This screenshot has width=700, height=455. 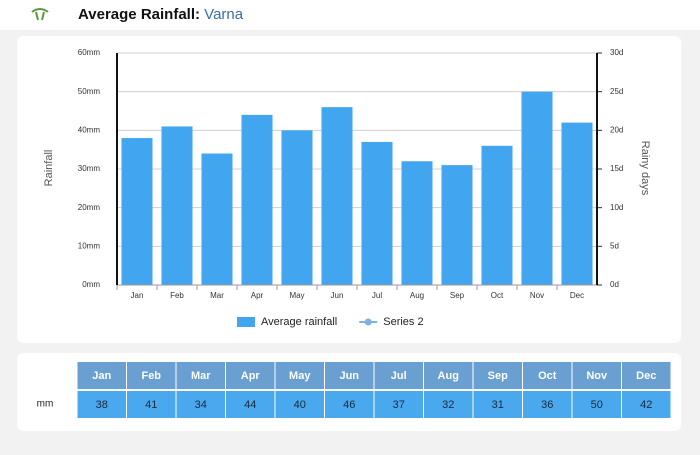 I want to click on x-tick-label: Jun, so click(x=337, y=295).